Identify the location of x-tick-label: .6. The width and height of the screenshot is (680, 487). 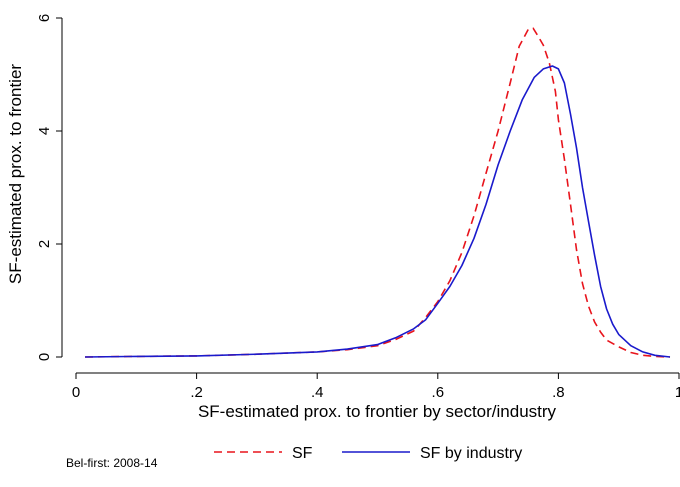
(438, 392).